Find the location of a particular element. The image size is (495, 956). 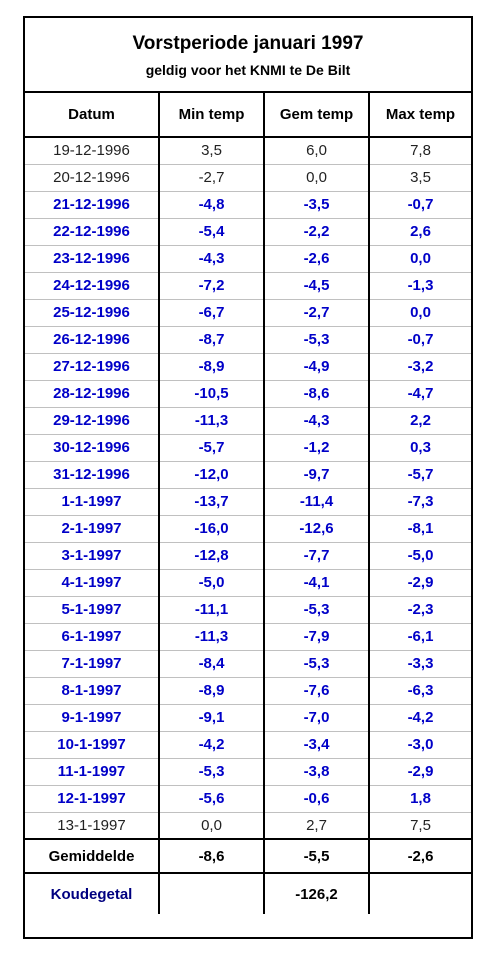

table-row: 25-12-1996 -6,7 -2,7 0,0 is located at coordinates (248, 313).